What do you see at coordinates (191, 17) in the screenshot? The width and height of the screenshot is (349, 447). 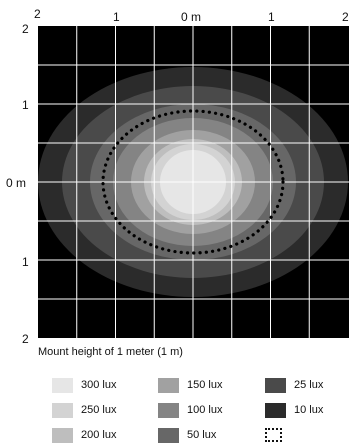 I see `top-tick-label: 0 m` at bounding box center [191, 17].